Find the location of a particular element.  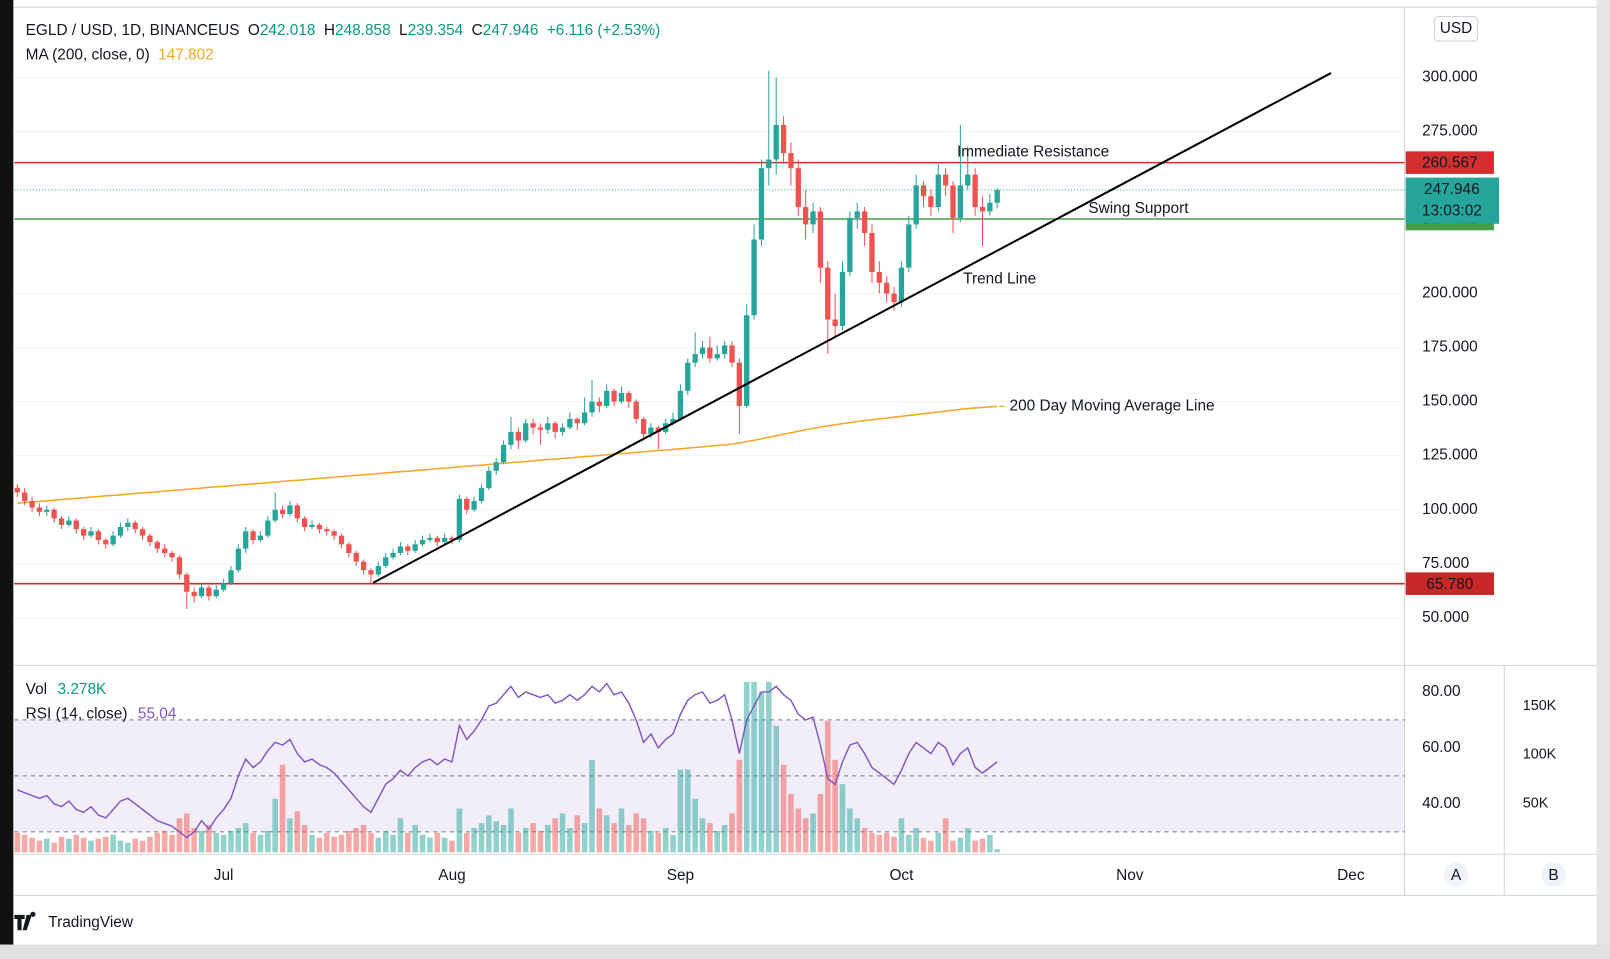

button-label: B is located at coordinates (1553, 875).